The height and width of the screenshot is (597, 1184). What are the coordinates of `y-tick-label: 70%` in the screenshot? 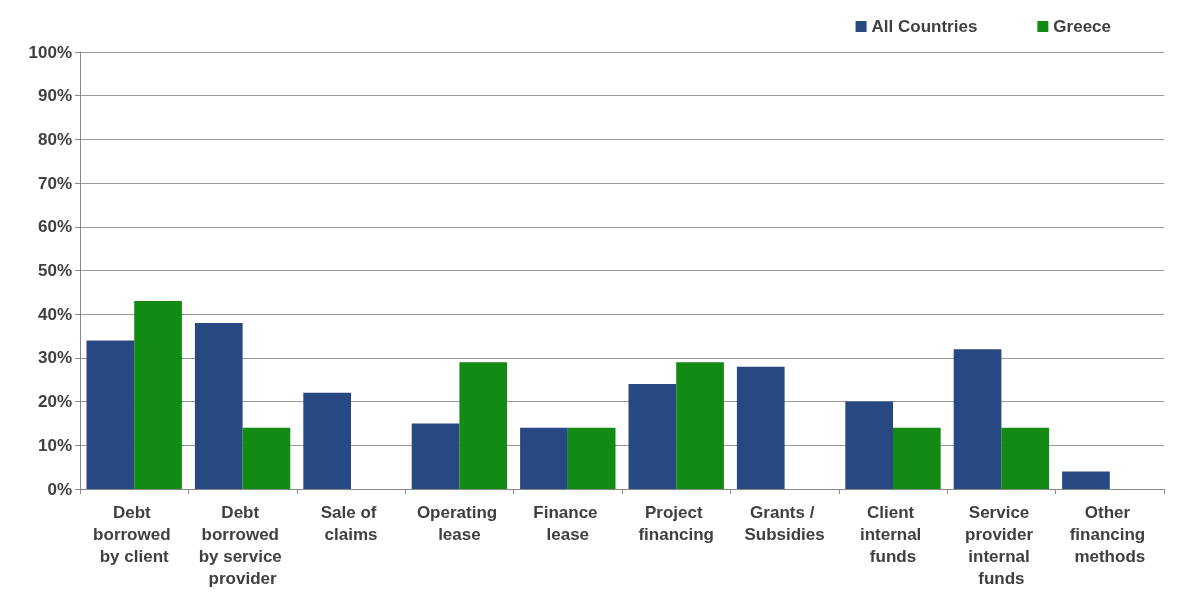 It's located at (54, 183).